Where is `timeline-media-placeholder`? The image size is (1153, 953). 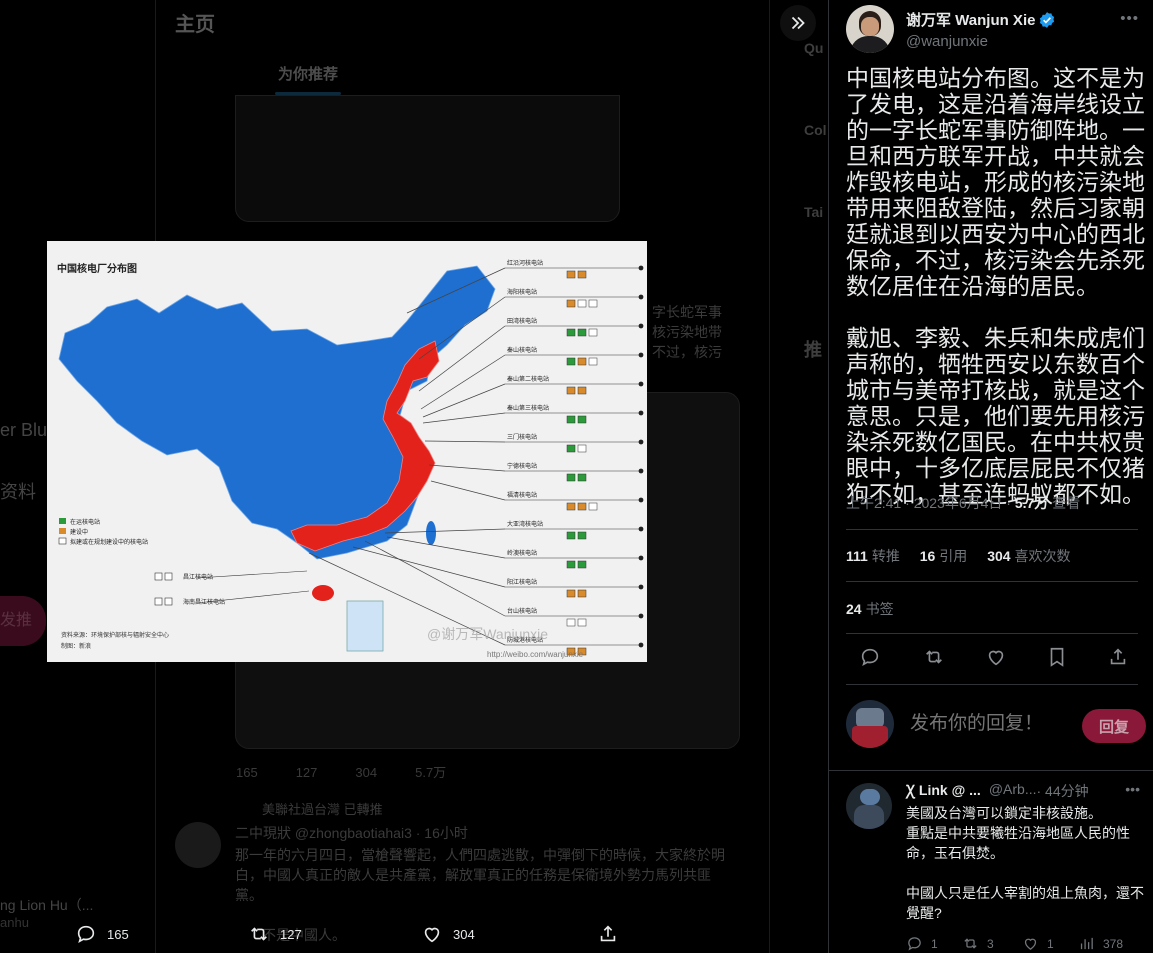
timeline-media-placeholder is located at coordinates (427, 158).